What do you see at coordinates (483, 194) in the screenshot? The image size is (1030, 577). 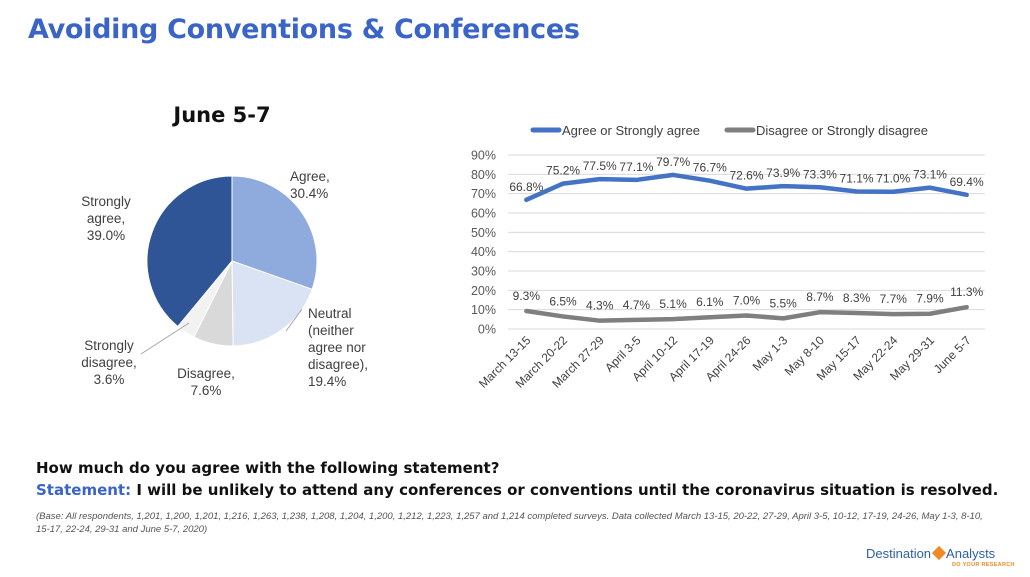 I see `y-tick-label: 70%` at bounding box center [483, 194].